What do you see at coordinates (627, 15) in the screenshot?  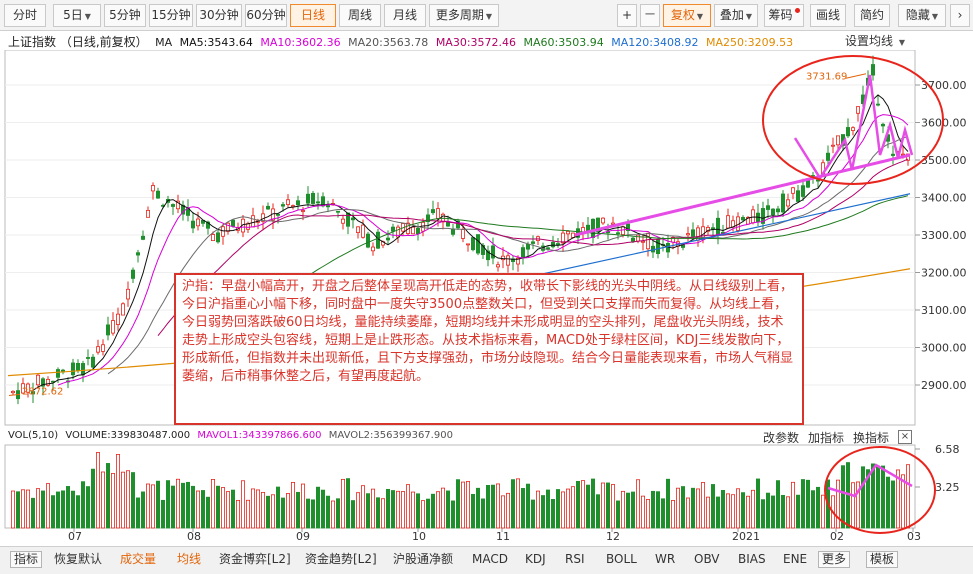 I see `zoom-in-button: +` at bounding box center [627, 15].